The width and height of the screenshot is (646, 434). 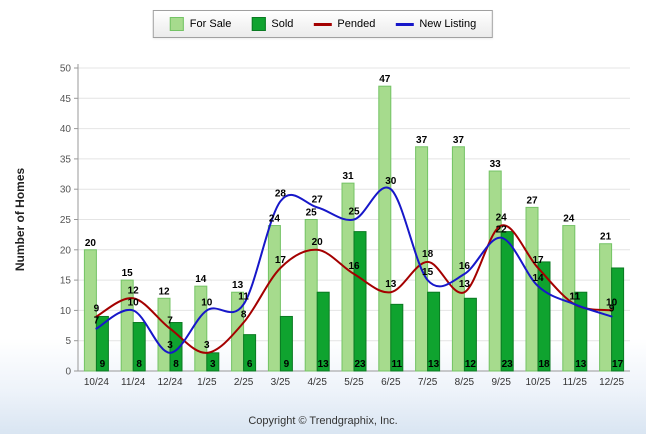 I want to click on svg-text: 8/25, so click(x=465, y=382).